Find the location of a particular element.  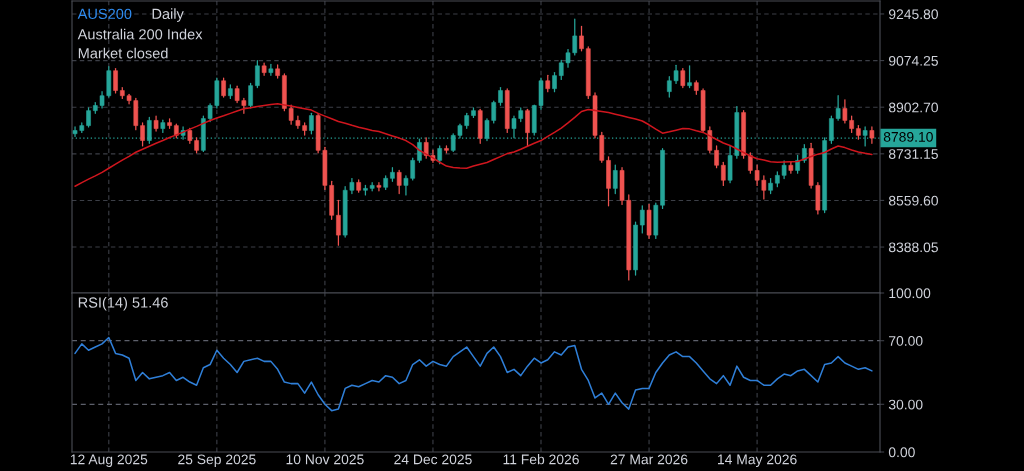

chart-title: AUS200 is located at coordinates (104, 14).